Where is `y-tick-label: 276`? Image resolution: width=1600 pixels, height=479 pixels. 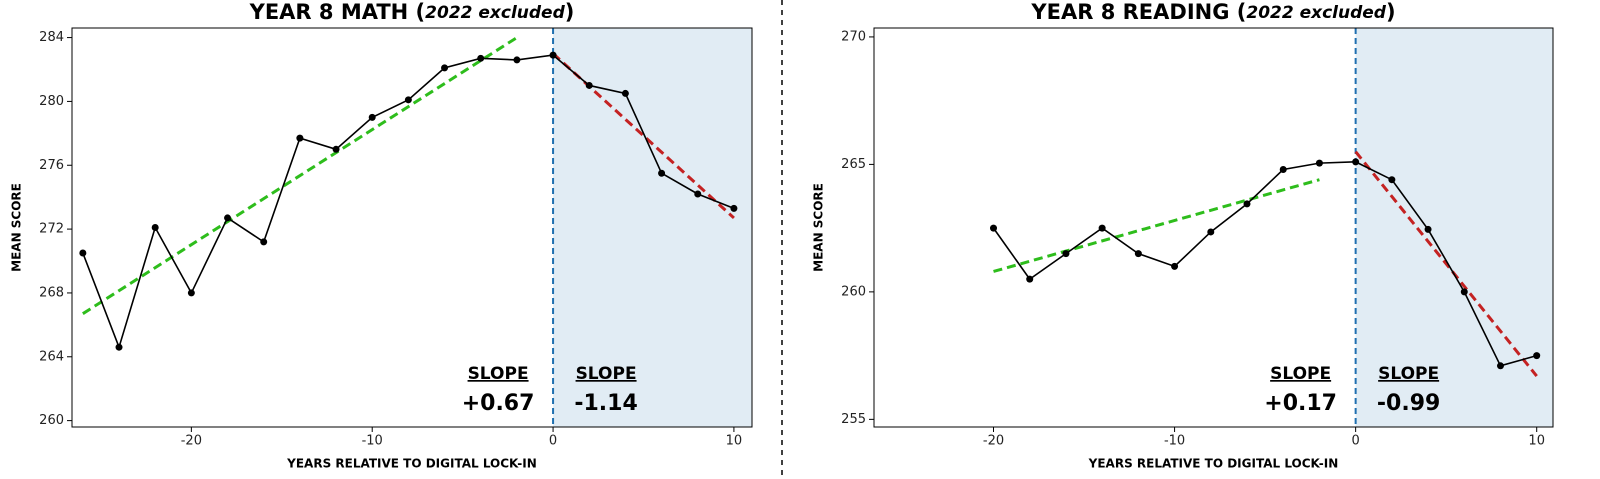 y-tick-label: 276 is located at coordinates (51, 165).